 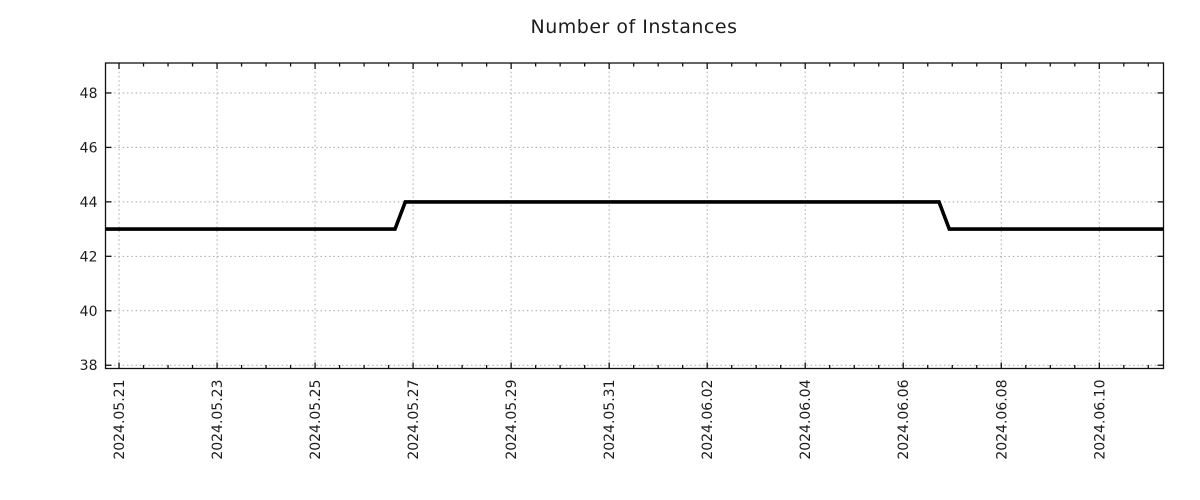 I want to click on x-tick-label: 2024.05.31, so click(x=610, y=420).